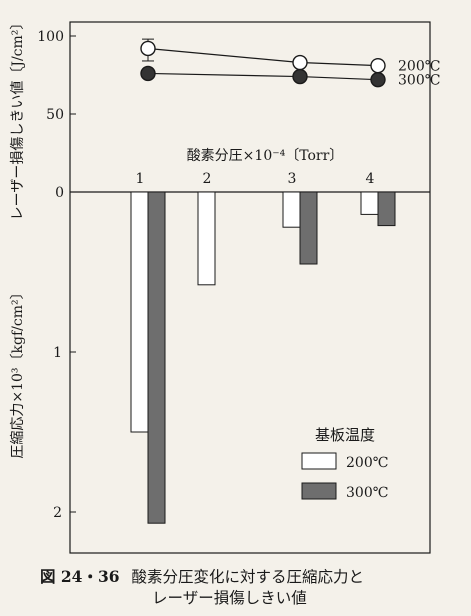 This screenshot has height=616, width=471. Describe the element at coordinates (370, 179) in the screenshot. I see `x-tick-label: 4` at that location.